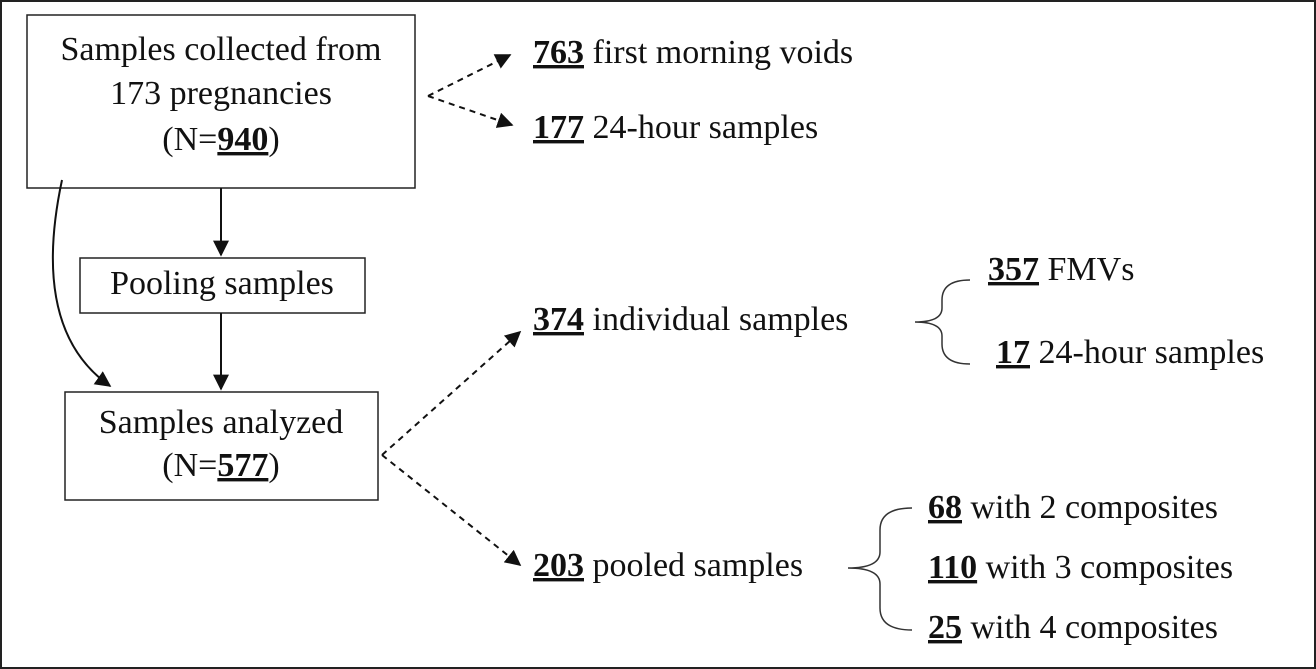 Image resolution: width=1316 pixels, height=669 pixels. Describe the element at coordinates (558, 319) in the screenshot. I see `count: 374` at that location.